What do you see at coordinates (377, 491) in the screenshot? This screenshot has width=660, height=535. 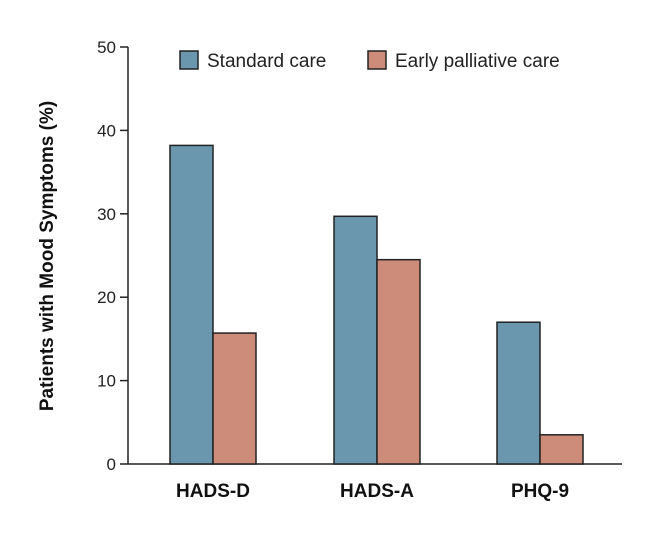 I see `x-category-label: HADS-A` at bounding box center [377, 491].